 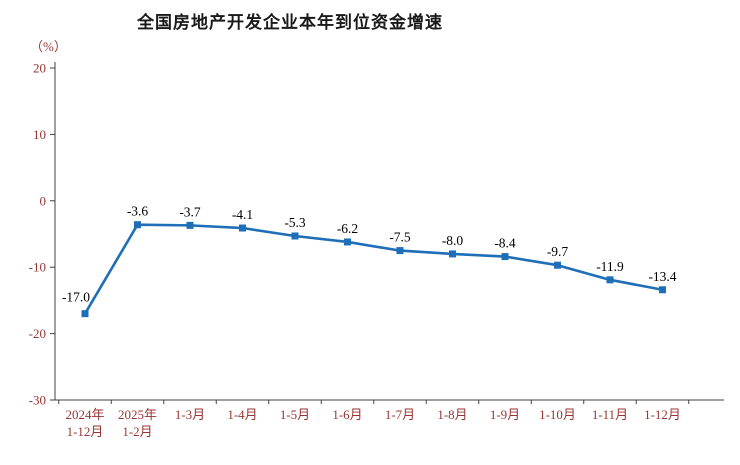 I want to click on data-point-label: -13.4, so click(x=662, y=276).